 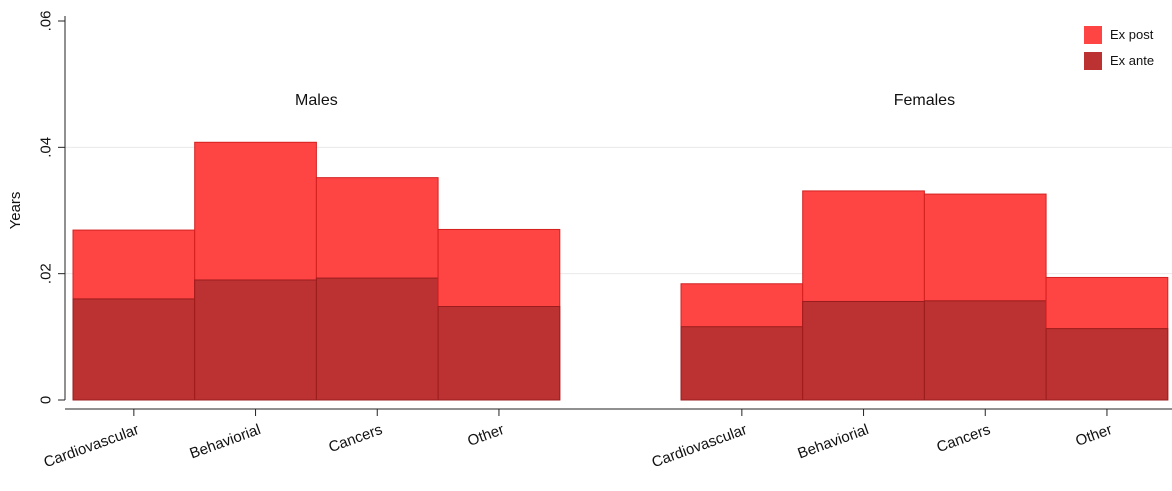 What do you see at coordinates (316, 100) in the screenshot?
I see `group-label: Males` at bounding box center [316, 100].